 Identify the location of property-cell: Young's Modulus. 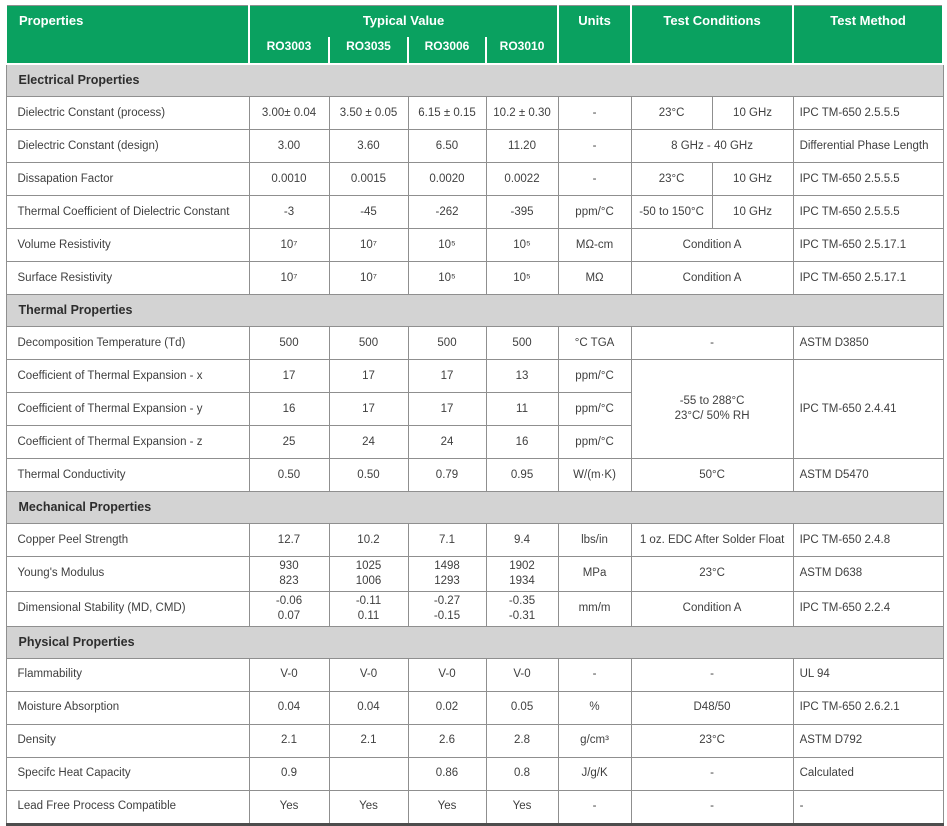
(127, 574).